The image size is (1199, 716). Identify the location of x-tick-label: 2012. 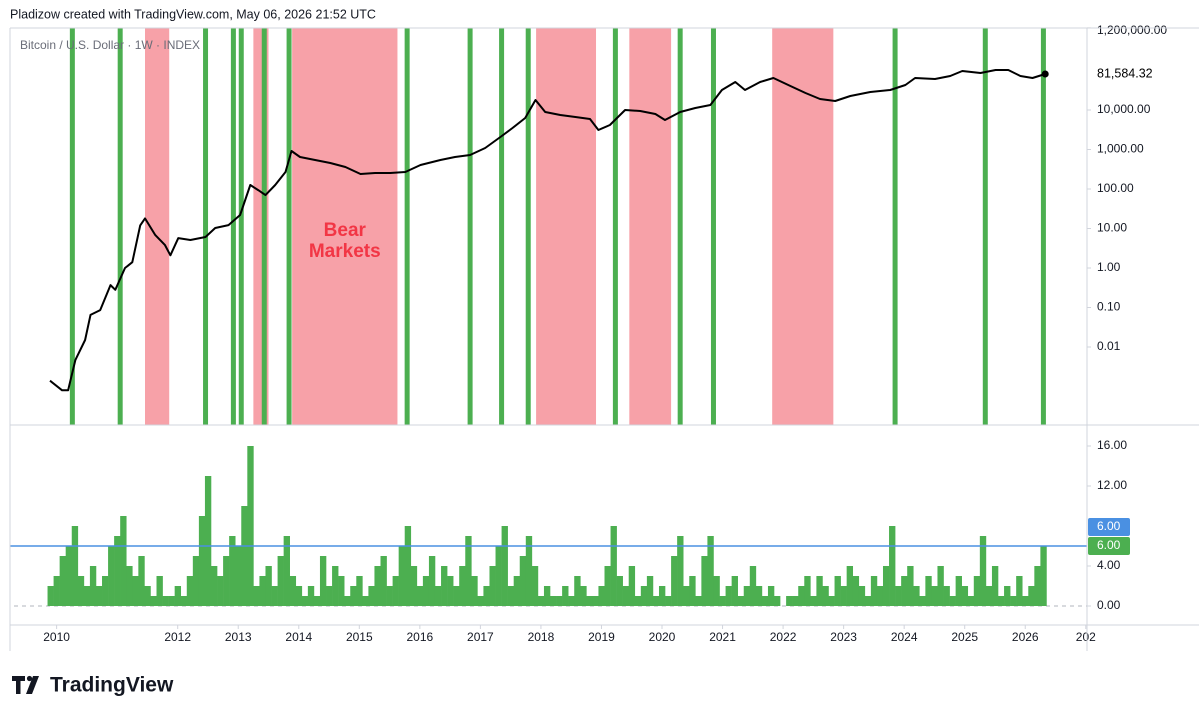
(177, 637).